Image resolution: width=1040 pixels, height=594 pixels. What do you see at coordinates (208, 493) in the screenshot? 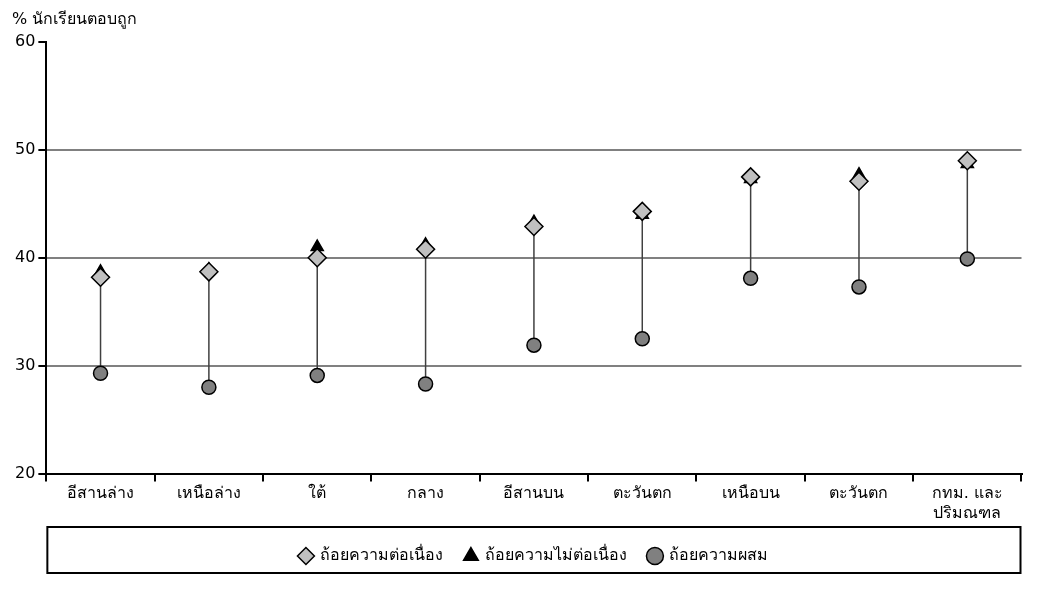
I see `x-tick-label: เหนือล่าง` at bounding box center [208, 493].